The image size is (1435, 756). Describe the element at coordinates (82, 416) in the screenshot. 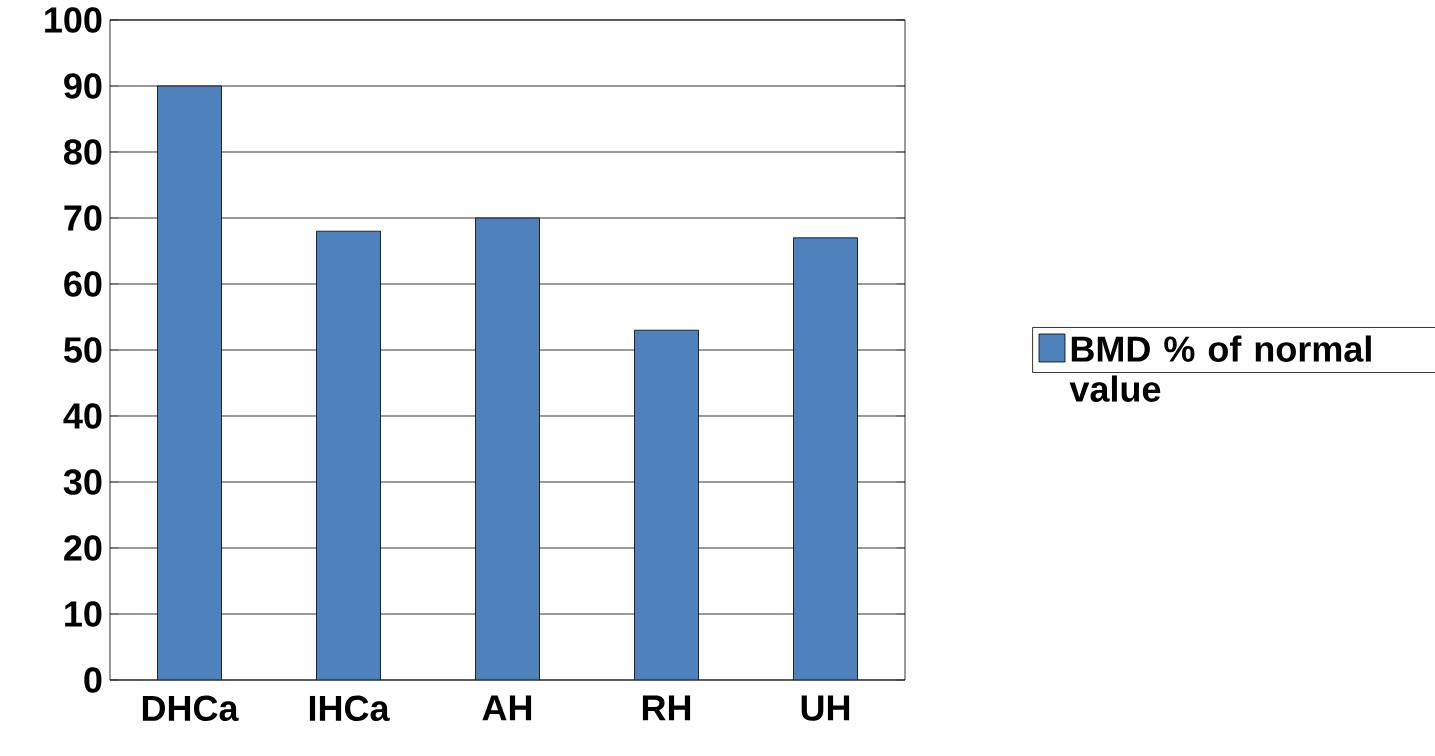

I see `y-tick-label: 40` at that location.